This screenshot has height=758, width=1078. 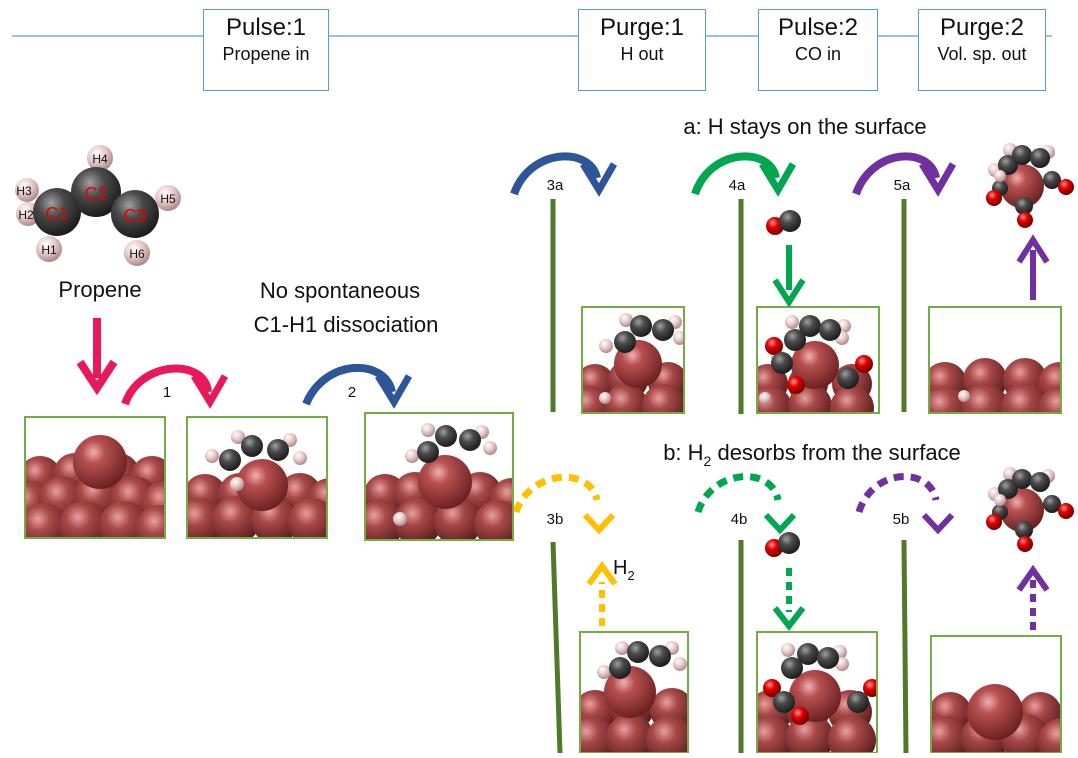 I want to click on phase-pulse-1: Pulse:1 Propene in, so click(x=266, y=50).